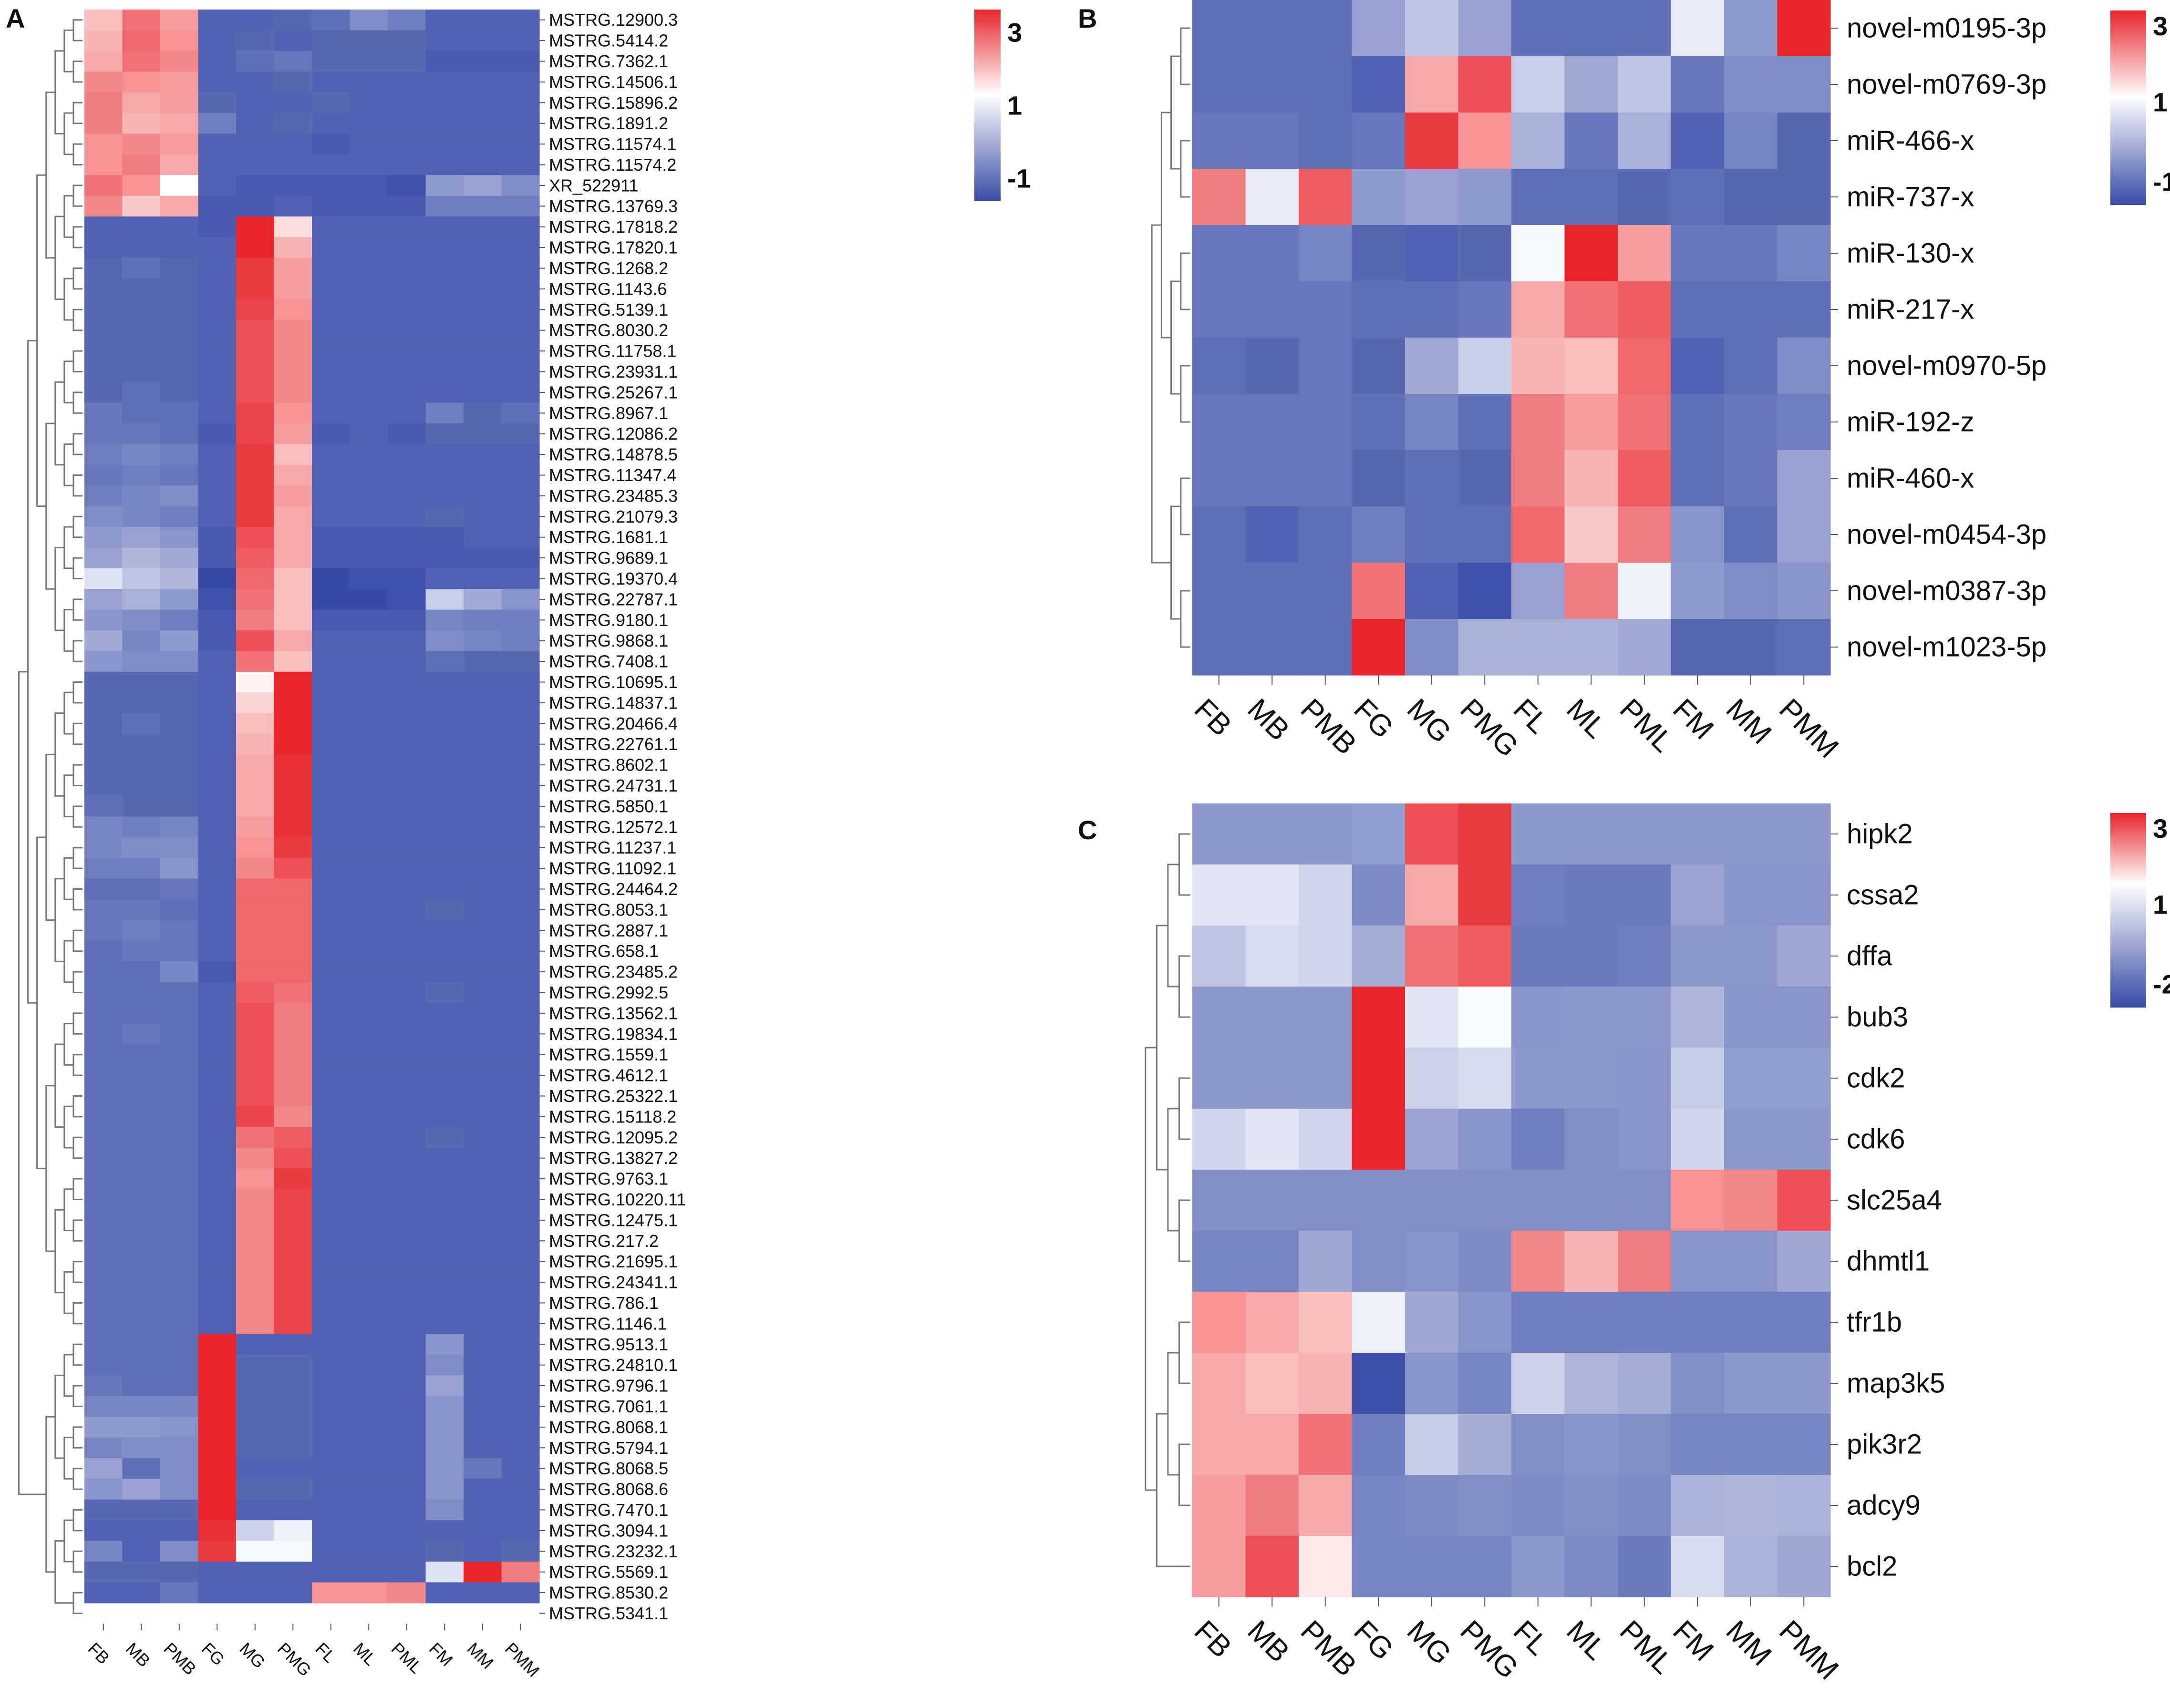 Image resolution: width=2170 pixels, height=1708 pixels. What do you see at coordinates (1946, 591) in the screenshot?
I see `row-label: novel-m0387-3p` at bounding box center [1946, 591].